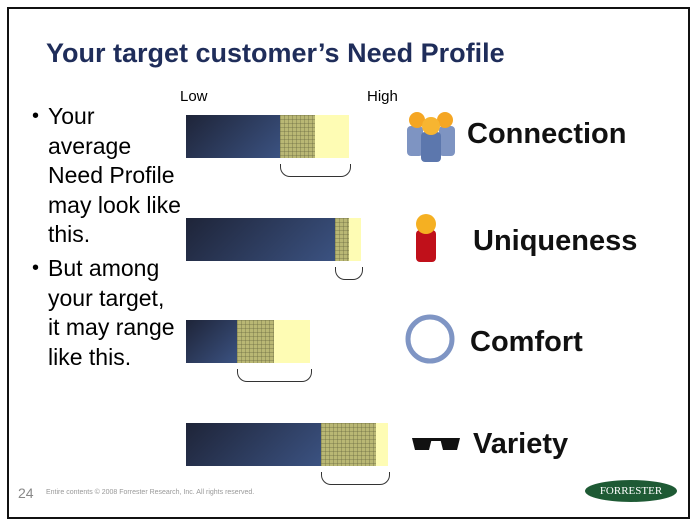 The image size is (697, 526). I want to click on slide-title: Your target customer’s Need Profile, so click(275, 53).